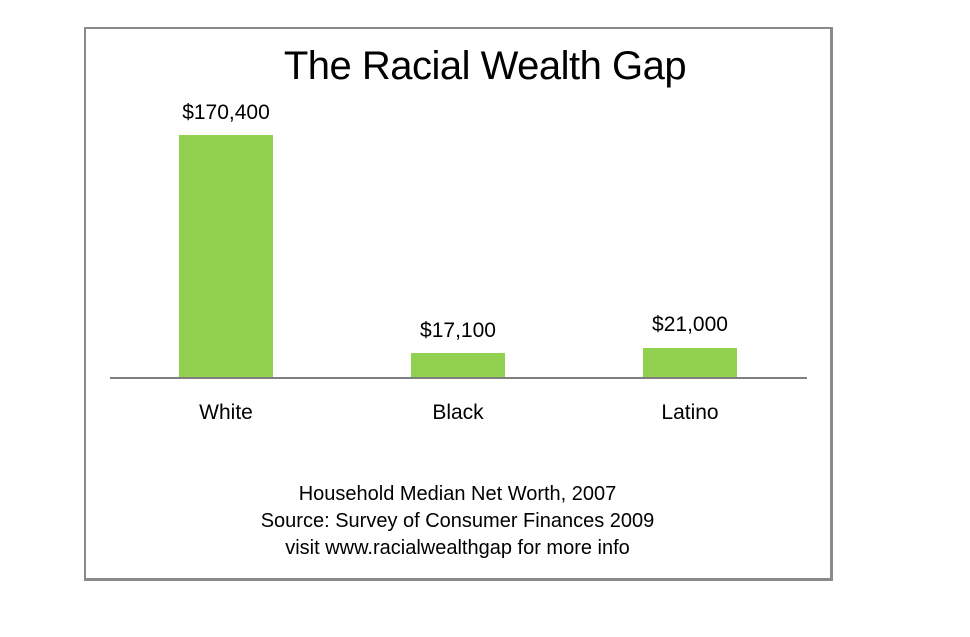 The image size is (970, 637). Describe the element at coordinates (458, 365) in the screenshot. I see `bar-black` at that location.